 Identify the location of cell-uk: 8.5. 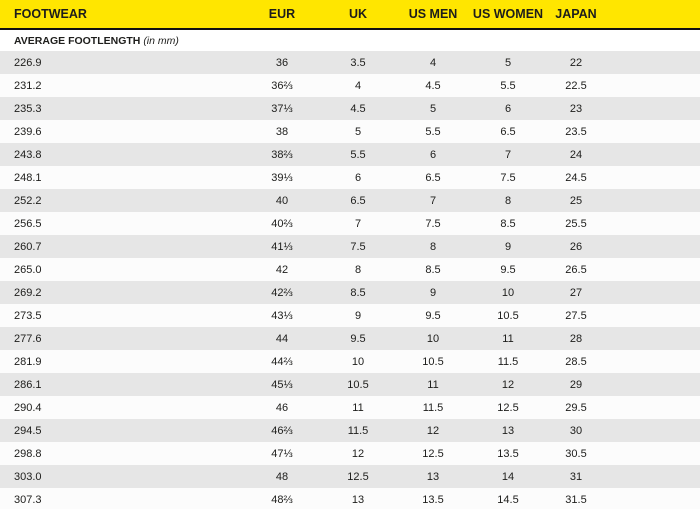
(358, 292).